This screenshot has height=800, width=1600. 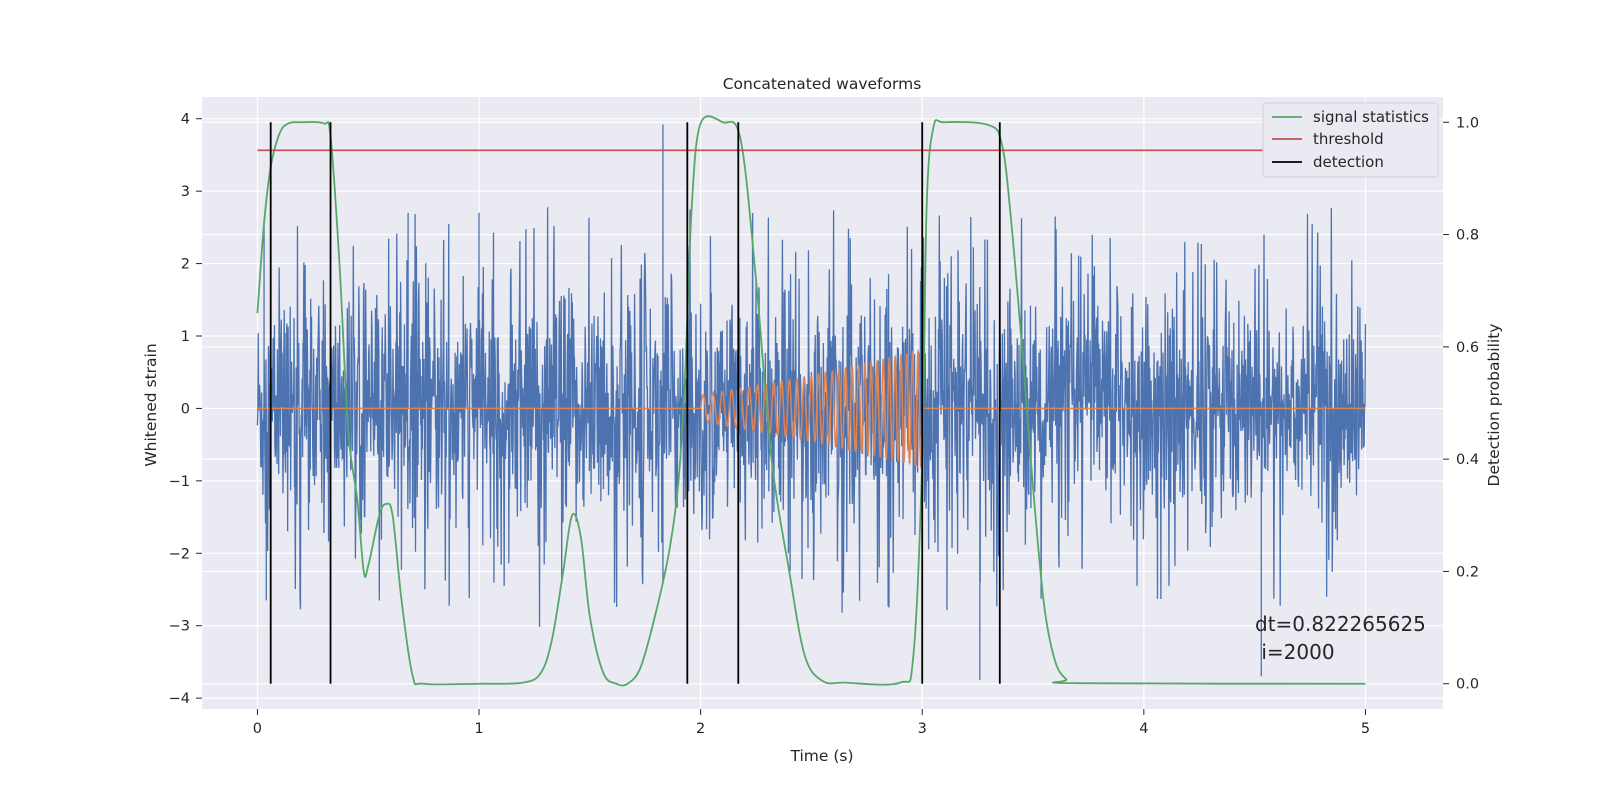 What do you see at coordinates (1467, 236) in the screenshot?
I see `y2-tick-label: 0.8` at bounding box center [1467, 236].